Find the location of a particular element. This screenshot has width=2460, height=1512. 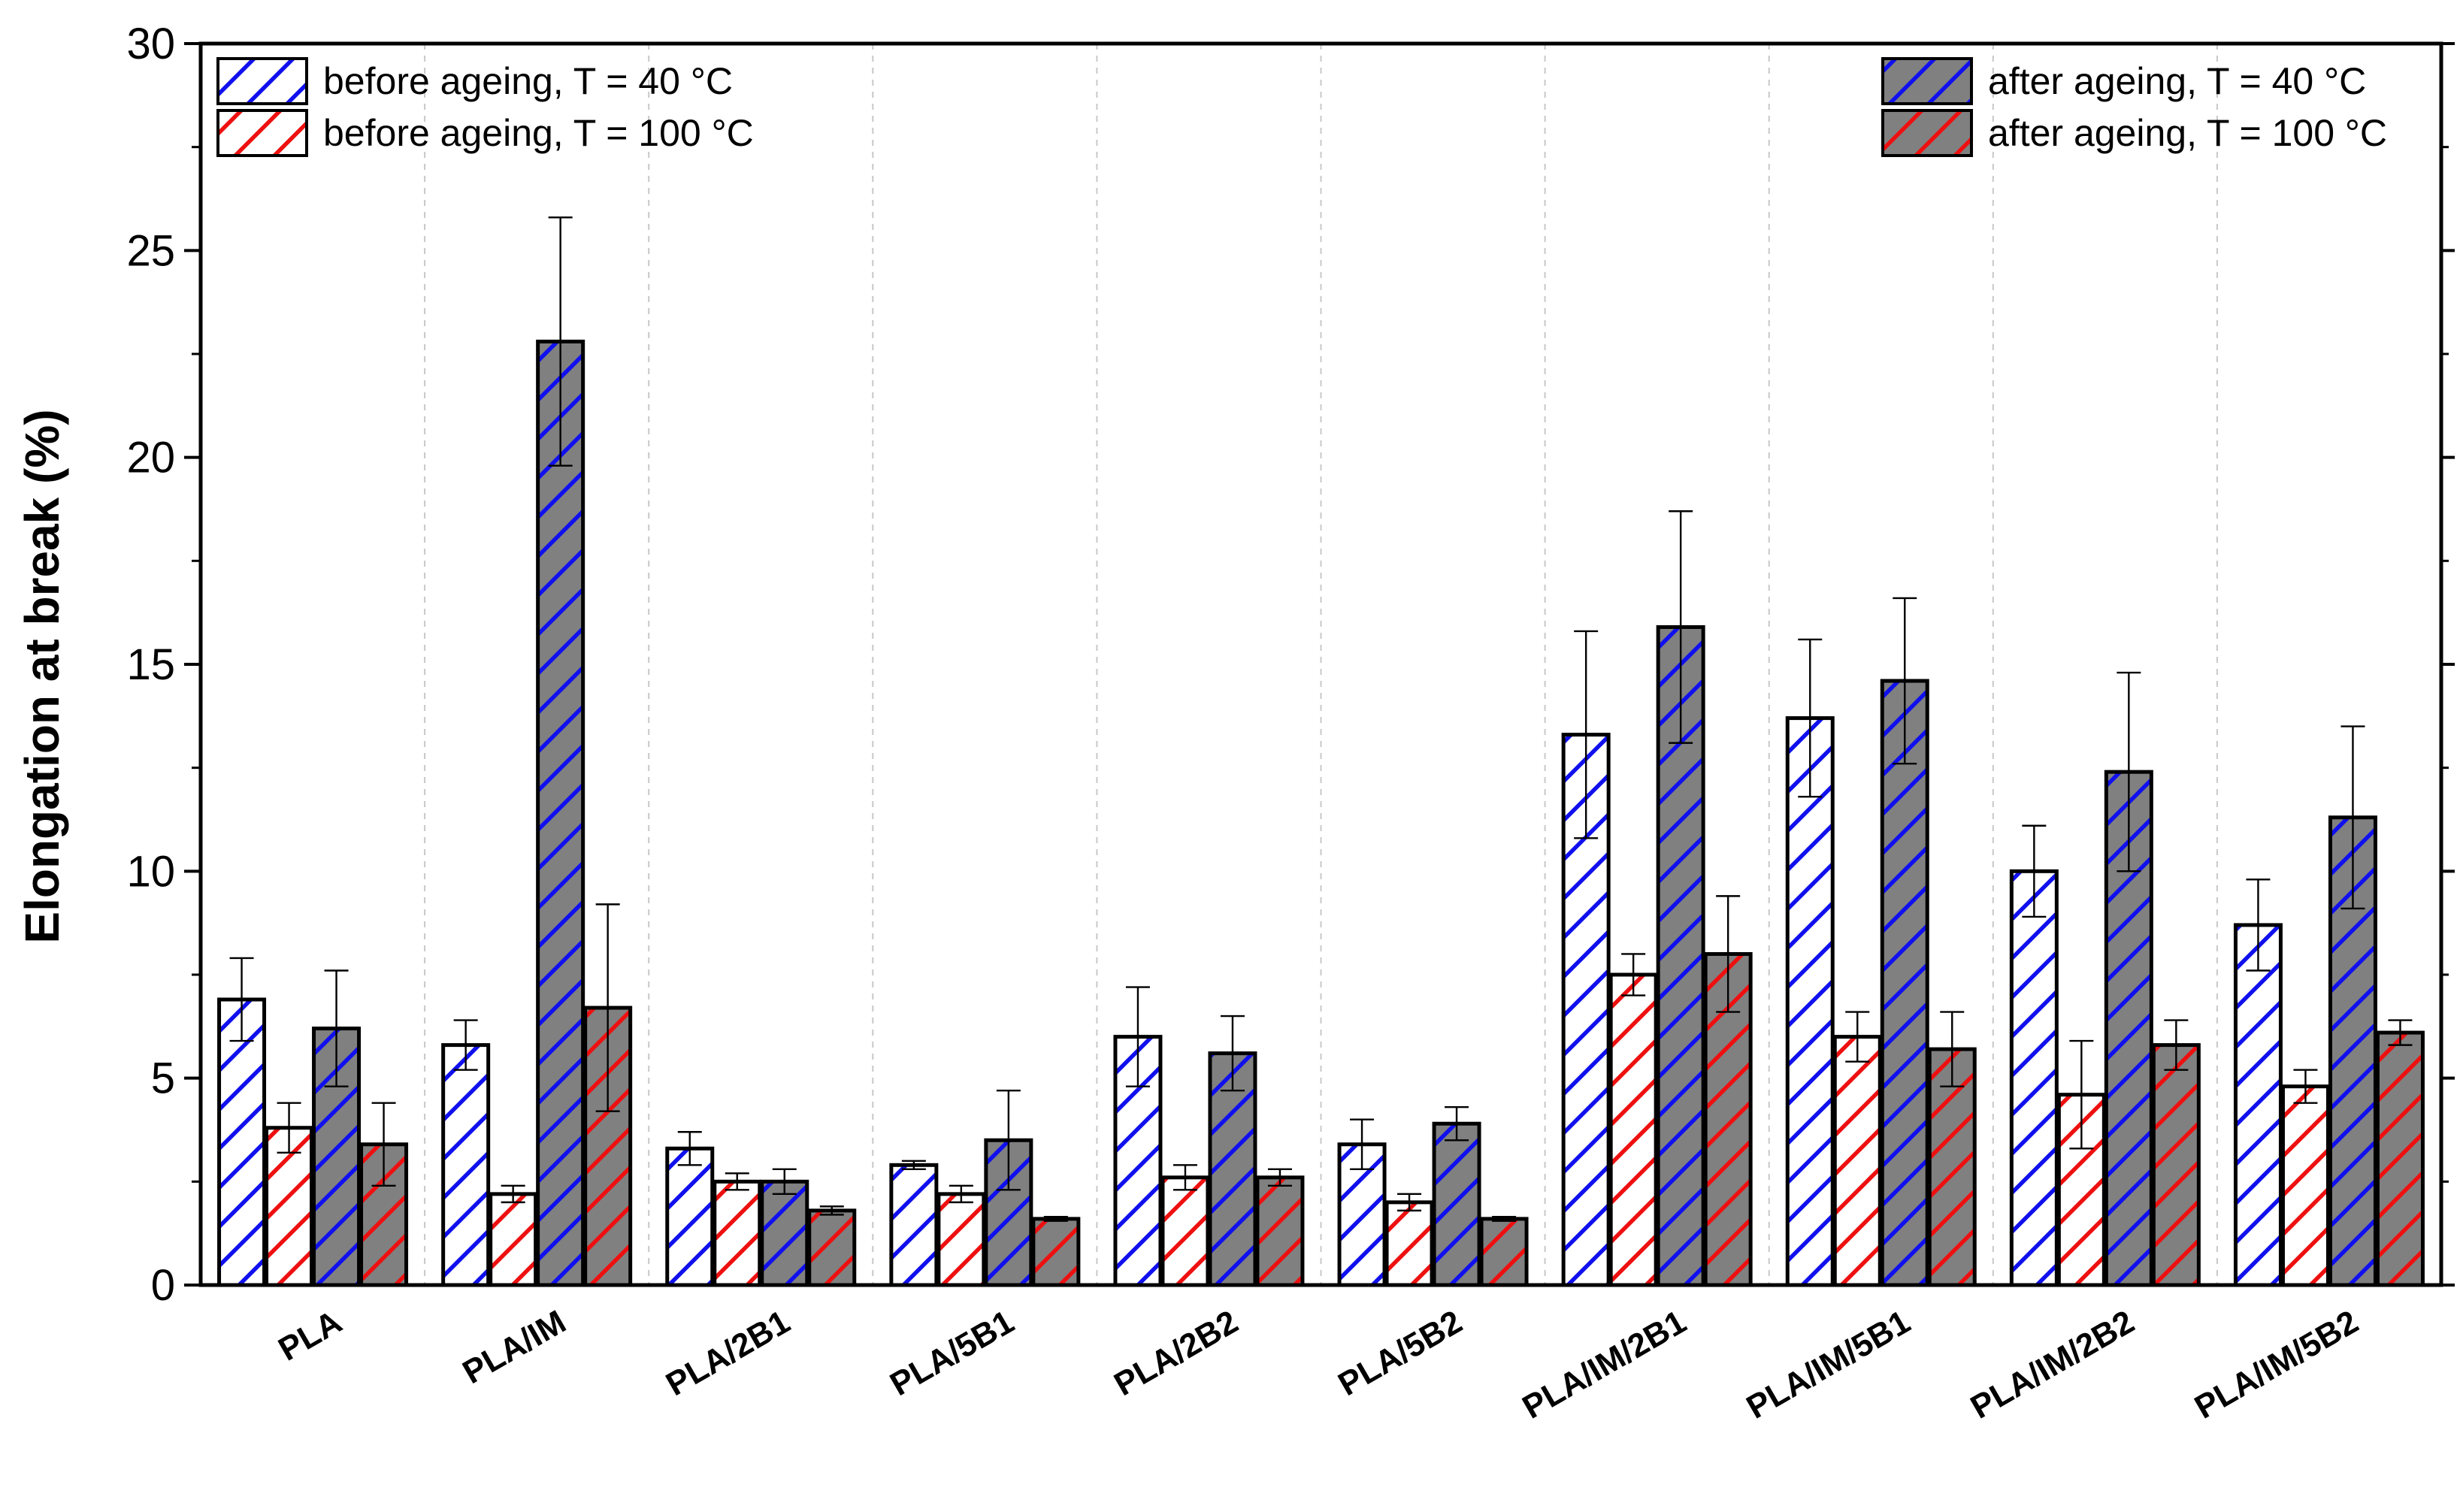

y-tick-label: 10 is located at coordinates (150, 871).